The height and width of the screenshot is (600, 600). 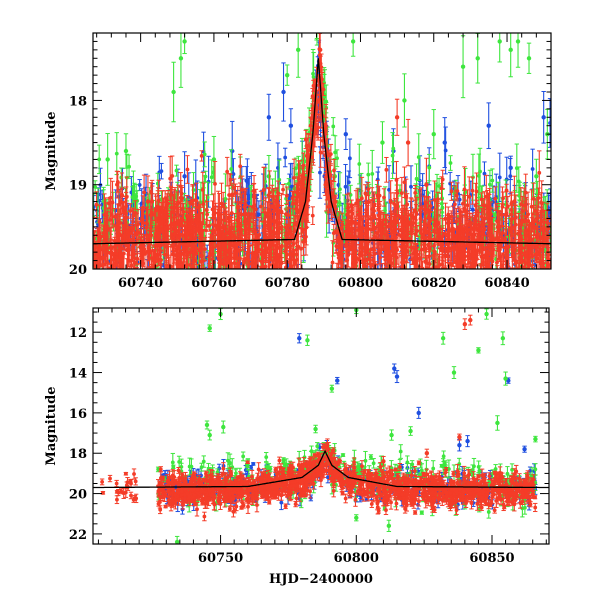 What do you see at coordinates (78, 374) in the screenshot?
I see `y-tick-label: 14` at bounding box center [78, 374].